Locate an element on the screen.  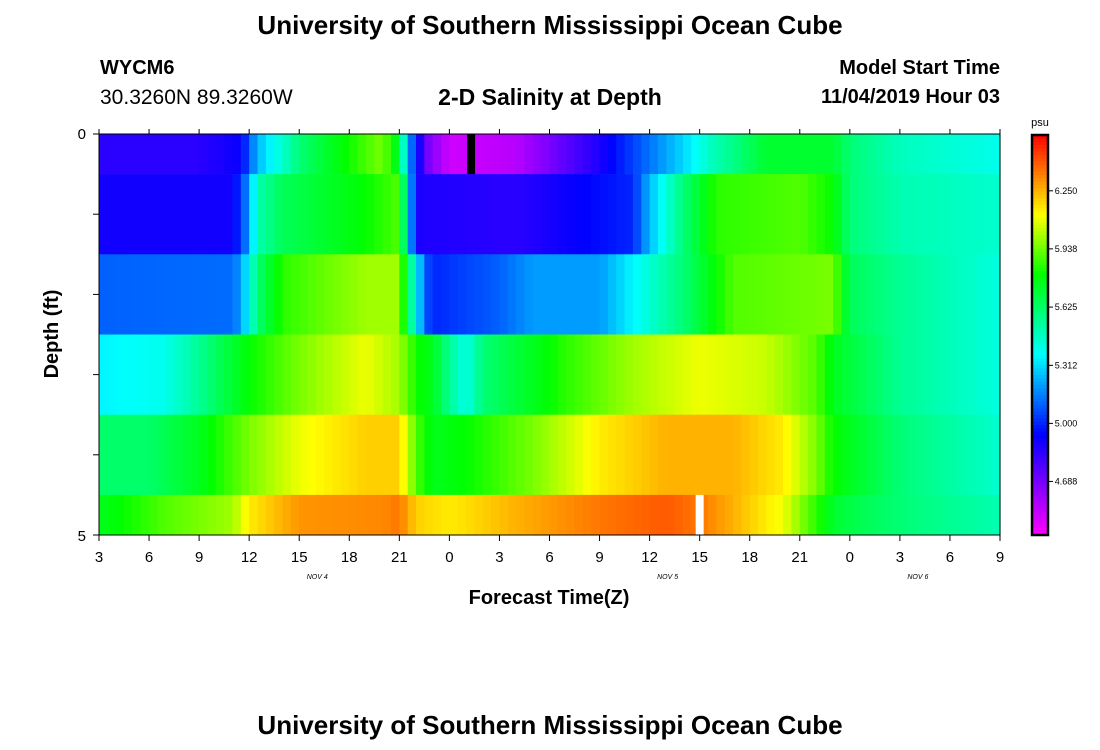
x-tick-label: 6 is located at coordinates (149, 557).